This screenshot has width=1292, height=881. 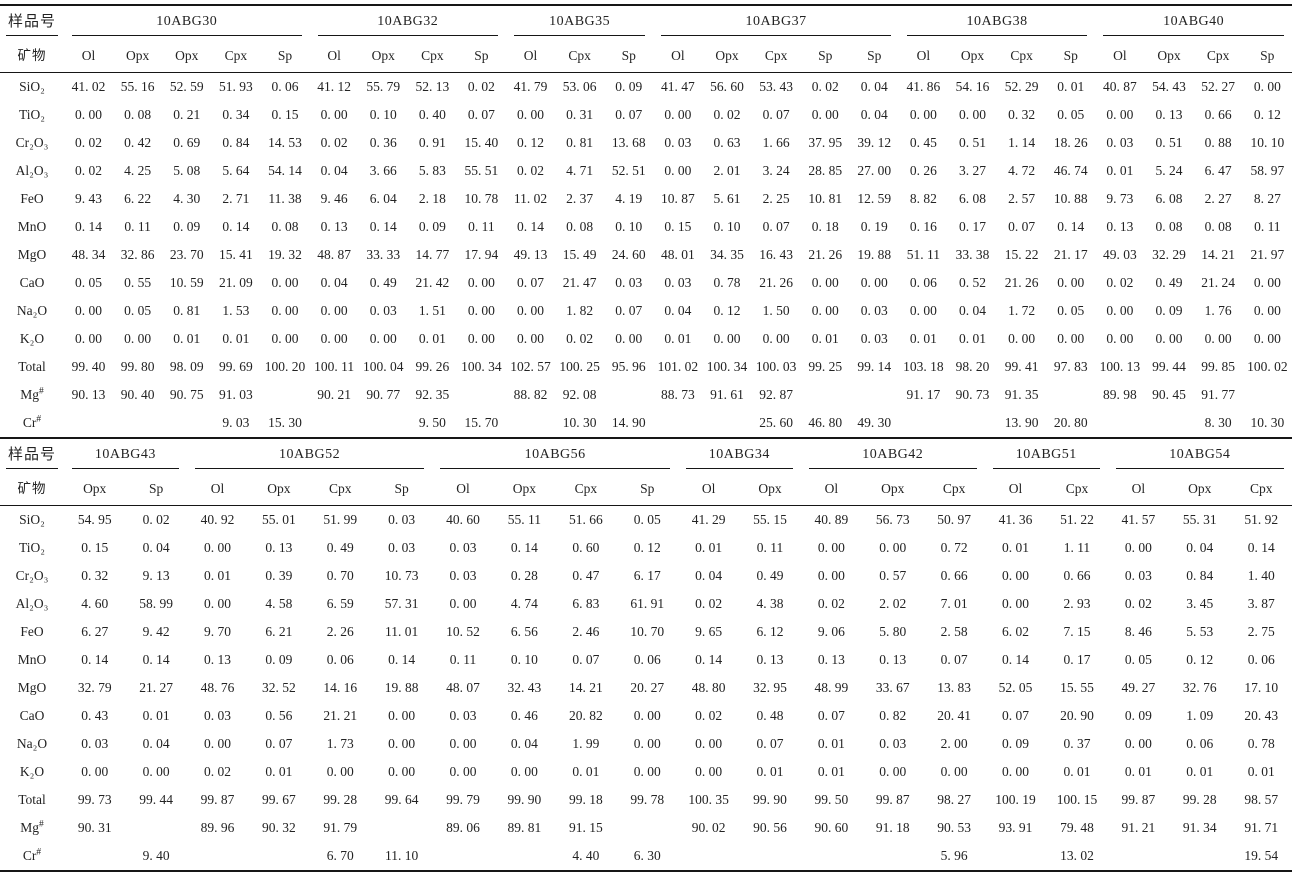 What do you see at coordinates (137, 395) in the screenshot?
I see `value-cell: 90. 40` at bounding box center [137, 395].